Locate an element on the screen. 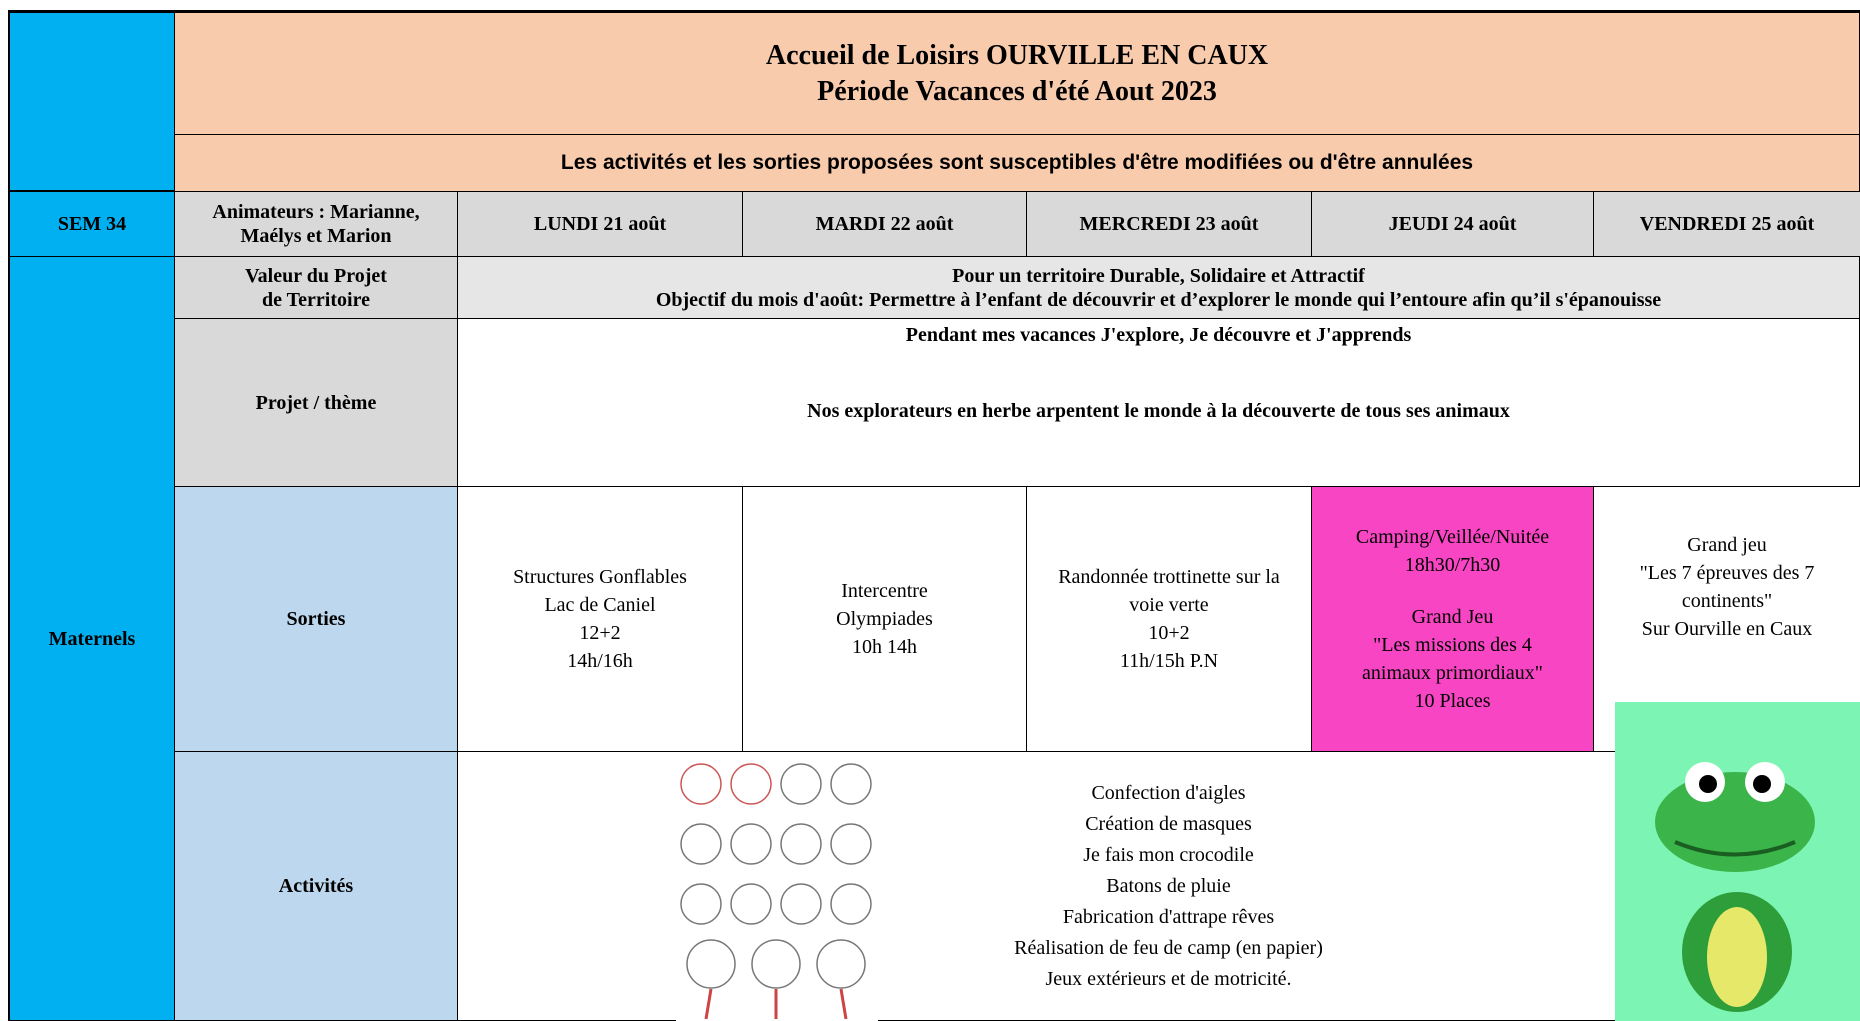 Image resolution: width=1860 pixels, height=1021 pixels. text-line: 10h 14h is located at coordinates (884, 647).